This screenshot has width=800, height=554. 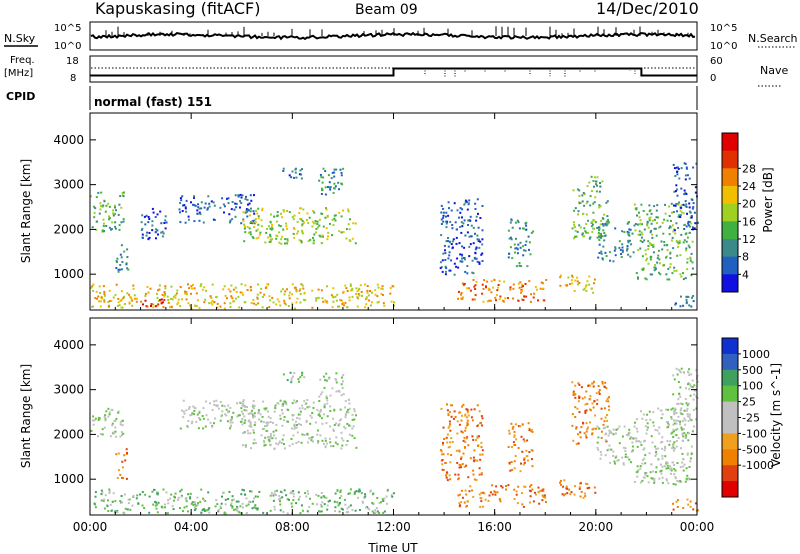 What do you see at coordinates (68, 185) in the screenshot?
I see `y-tick-label: 3000` at bounding box center [68, 185].